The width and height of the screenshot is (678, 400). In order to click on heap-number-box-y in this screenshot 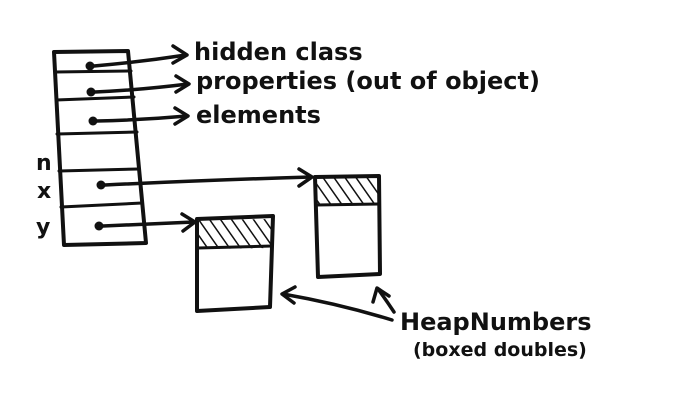, I will do `click(235, 263)`.